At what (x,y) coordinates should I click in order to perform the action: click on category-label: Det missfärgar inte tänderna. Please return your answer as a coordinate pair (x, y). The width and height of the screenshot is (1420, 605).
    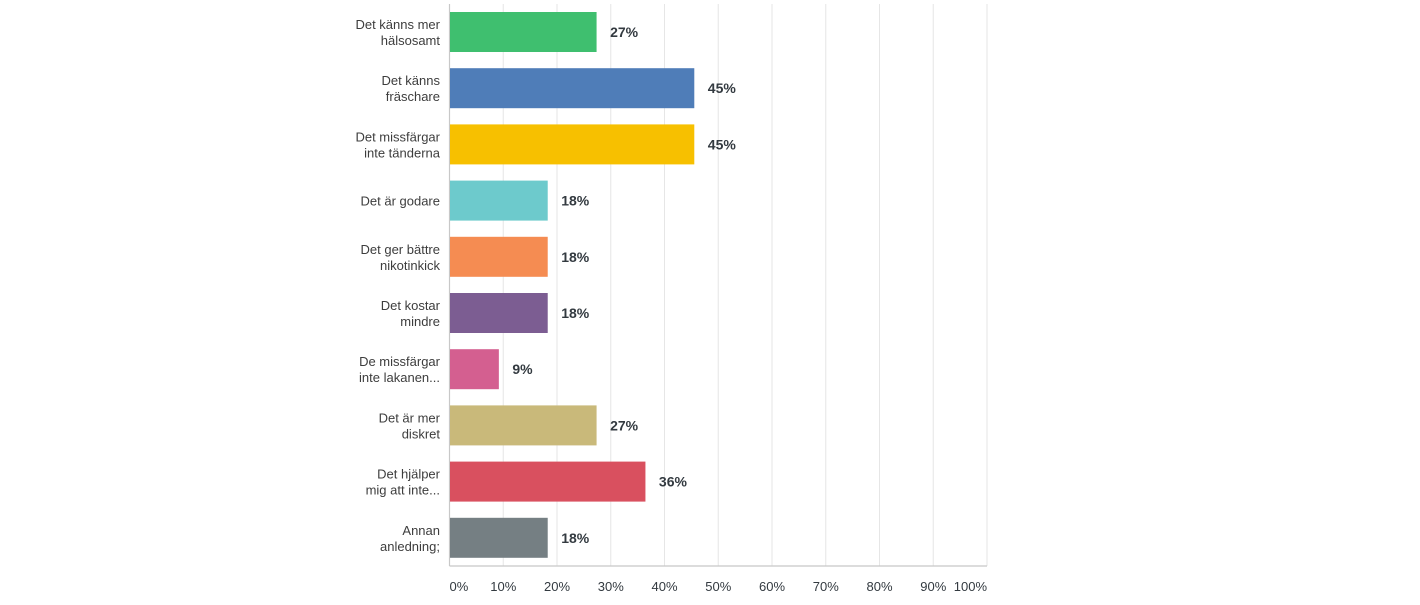
    Looking at the image, I should click on (397, 144).